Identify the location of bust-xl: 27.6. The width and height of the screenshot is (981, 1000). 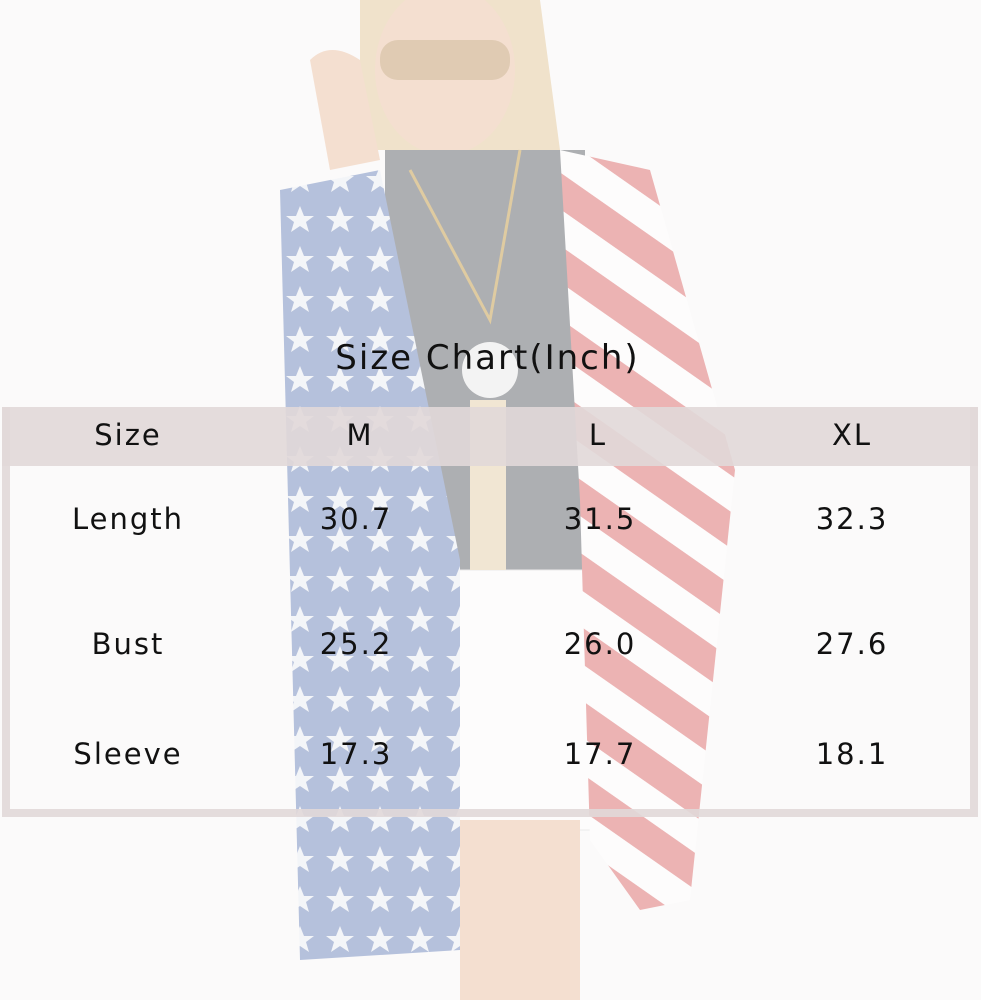
(852, 644).